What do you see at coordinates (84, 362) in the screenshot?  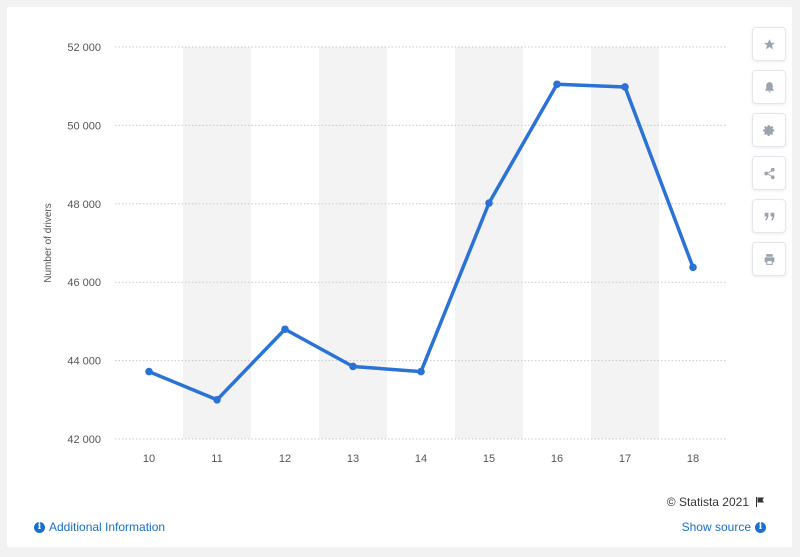 I see `y-tick-label: 44 000` at bounding box center [84, 362].